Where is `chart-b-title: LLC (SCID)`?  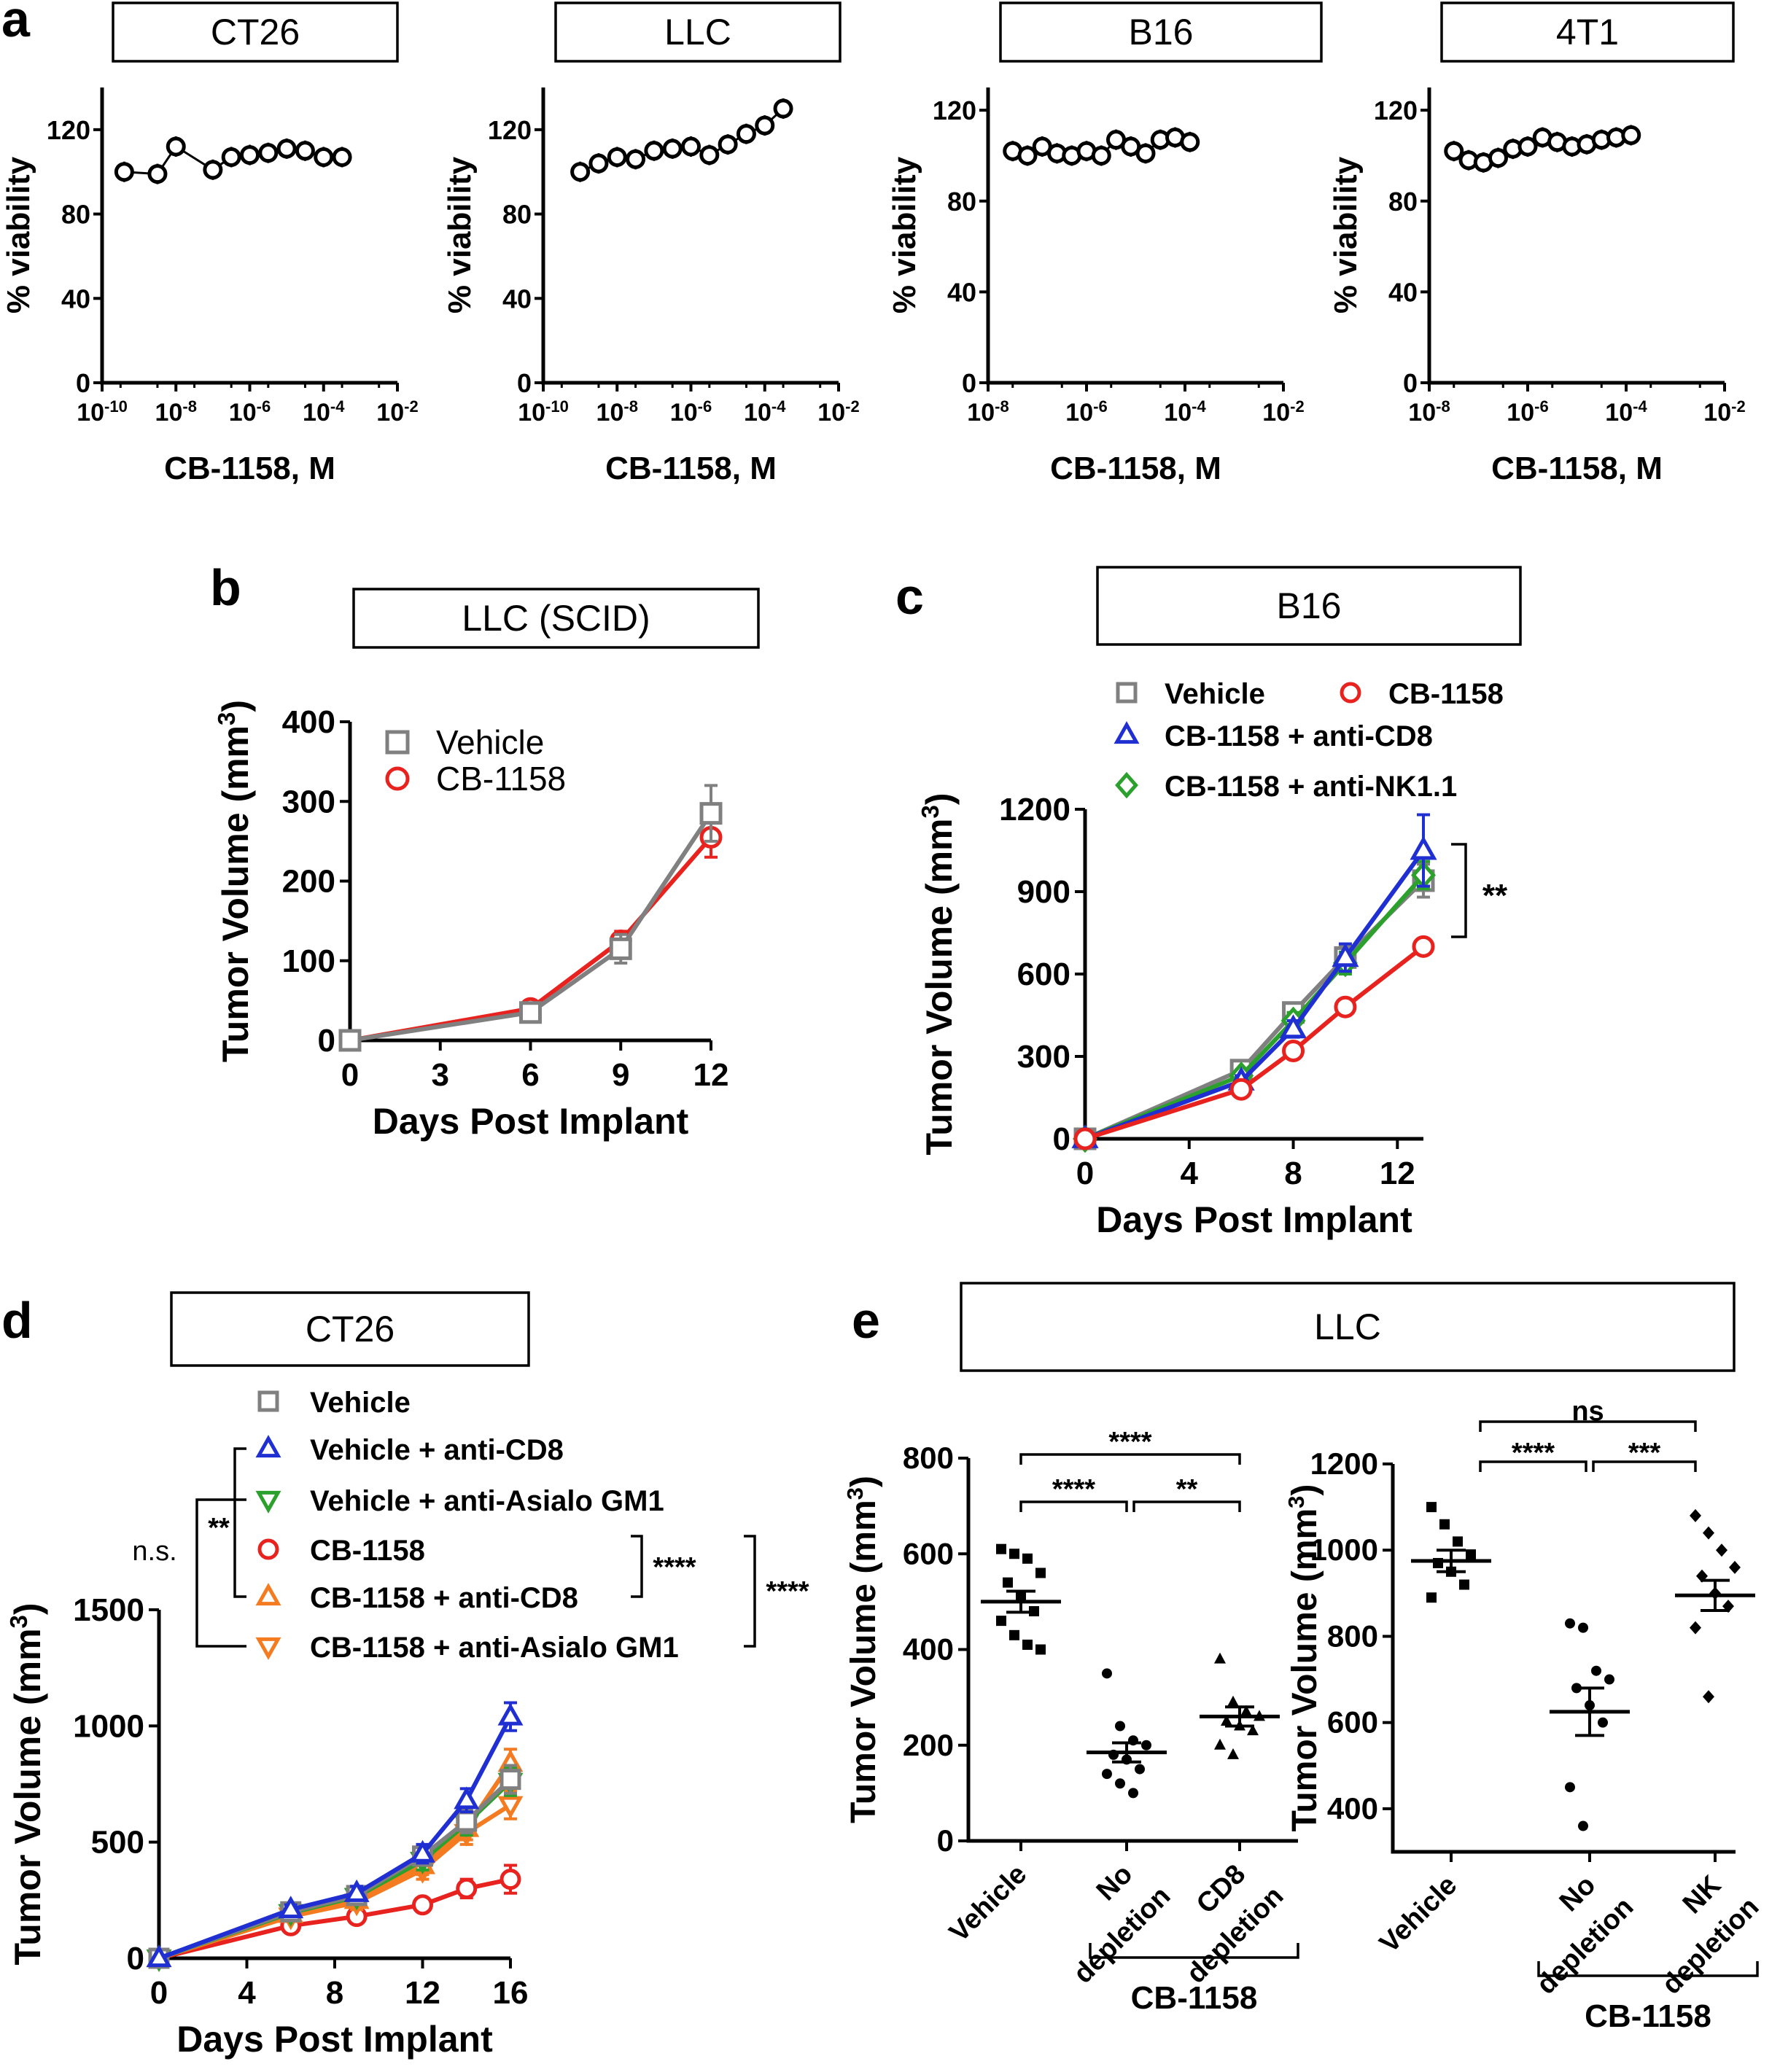
chart-b-title: LLC (SCID) is located at coordinates (556, 618).